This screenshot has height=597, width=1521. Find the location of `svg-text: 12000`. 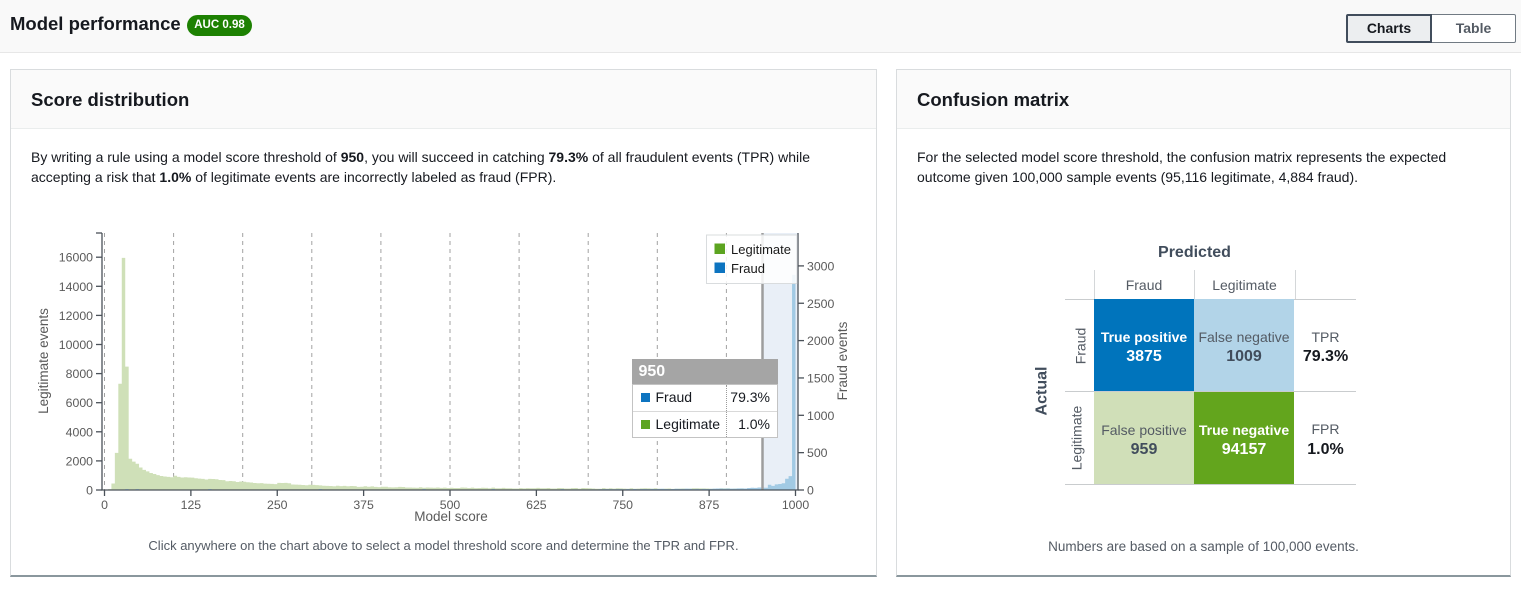

svg-text: 12000 is located at coordinates (76, 316).